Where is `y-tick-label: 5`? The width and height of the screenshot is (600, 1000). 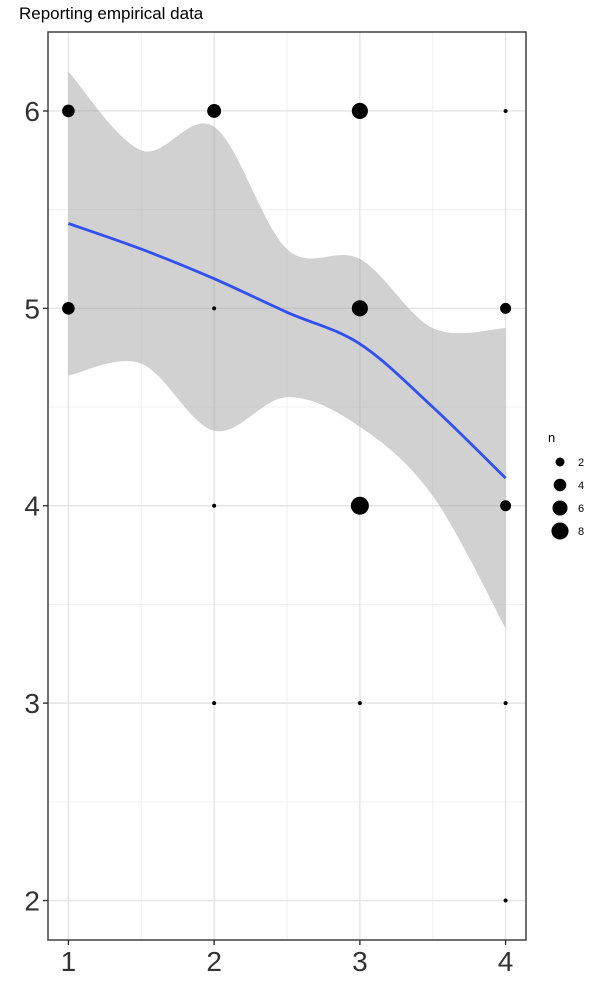 y-tick-label: 5 is located at coordinates (32, 308).